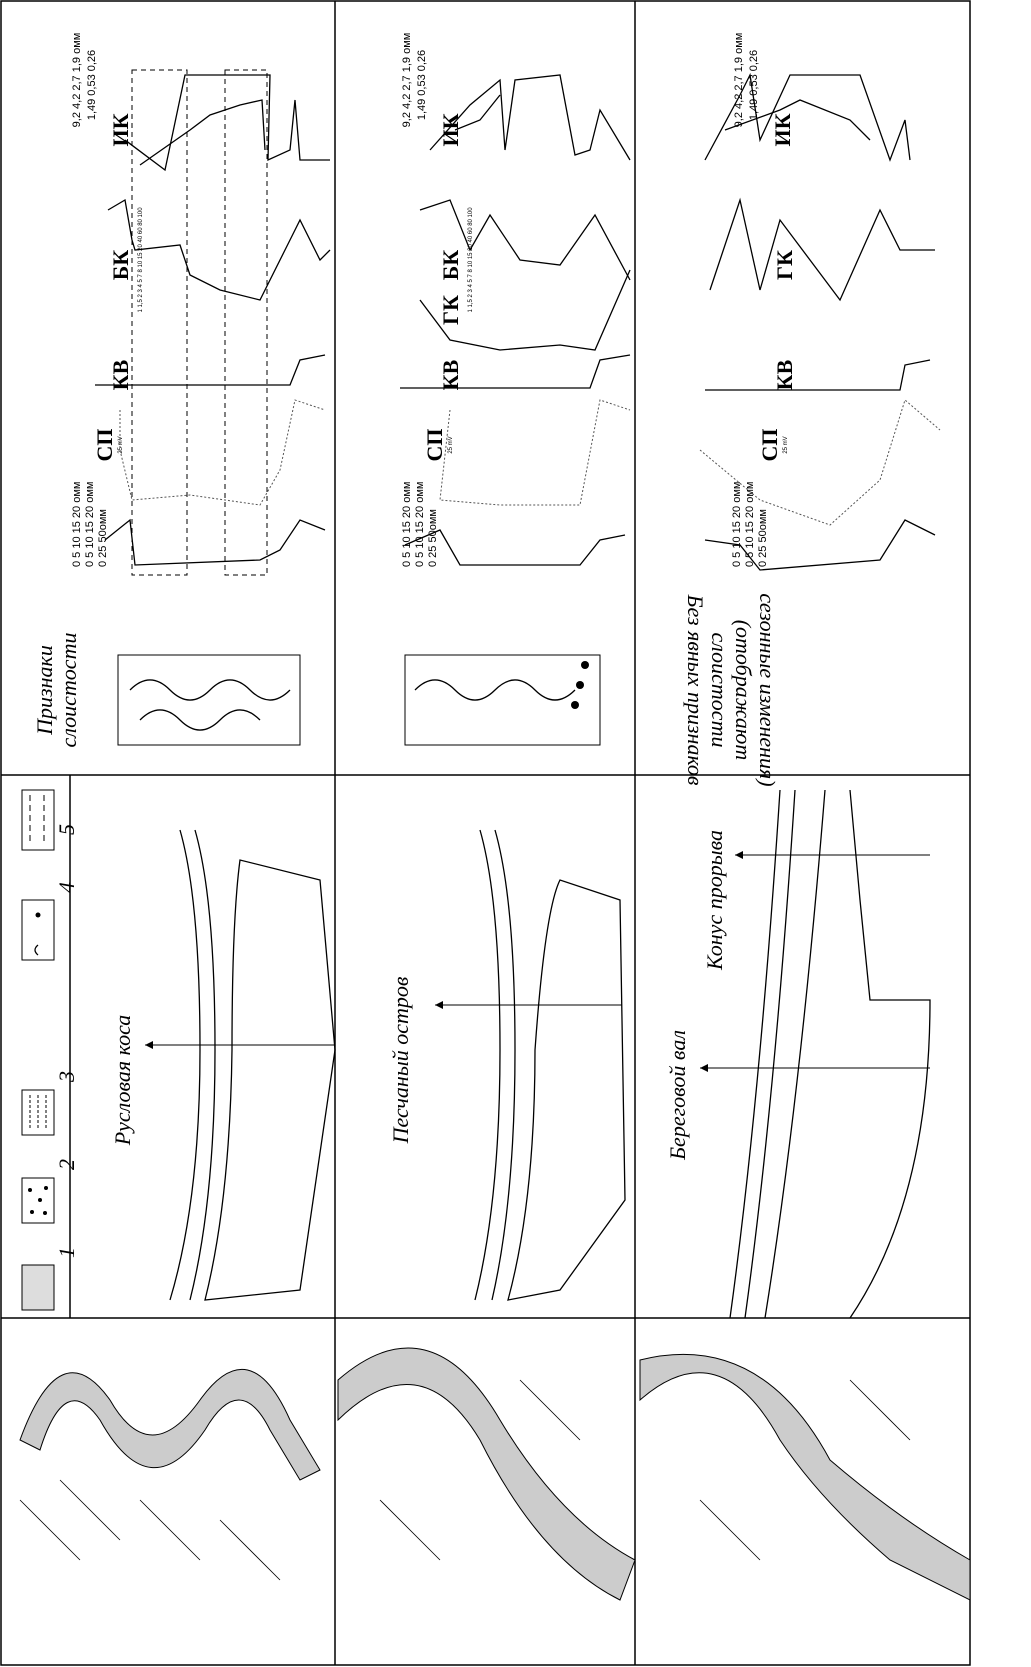 Image resolution: width=1031 pixels, height=1667 pixels. Describe the element at coordinates (695, 690) in the screenshot. I see `layering-title: Без явных признаков` at that location.